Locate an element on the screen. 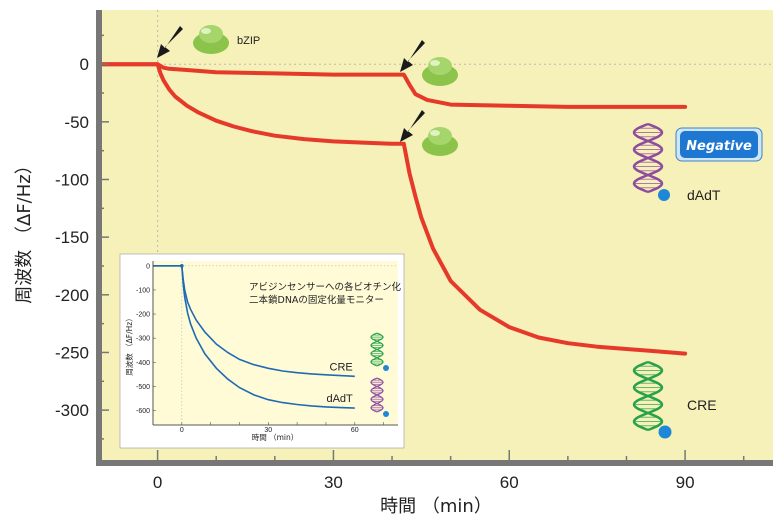 The image size is (773, 520). inset-x-axis: 0 30 60 is located at coordinates (275, 428).